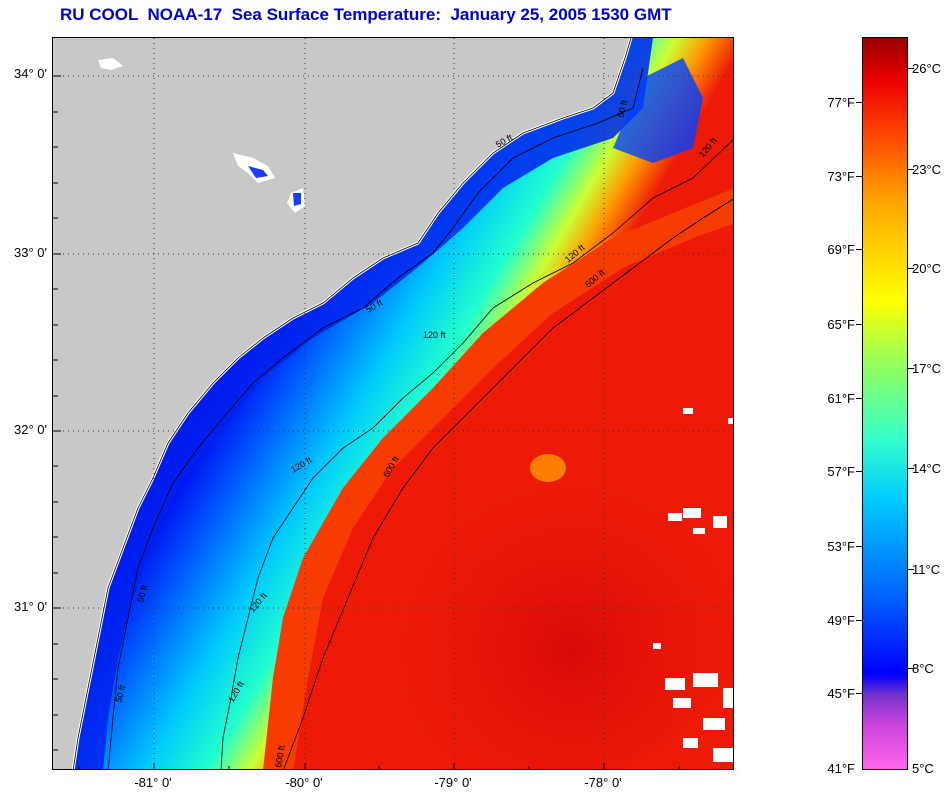  I want to click on colorbar-f-label: 49°F, so click(841, 620).